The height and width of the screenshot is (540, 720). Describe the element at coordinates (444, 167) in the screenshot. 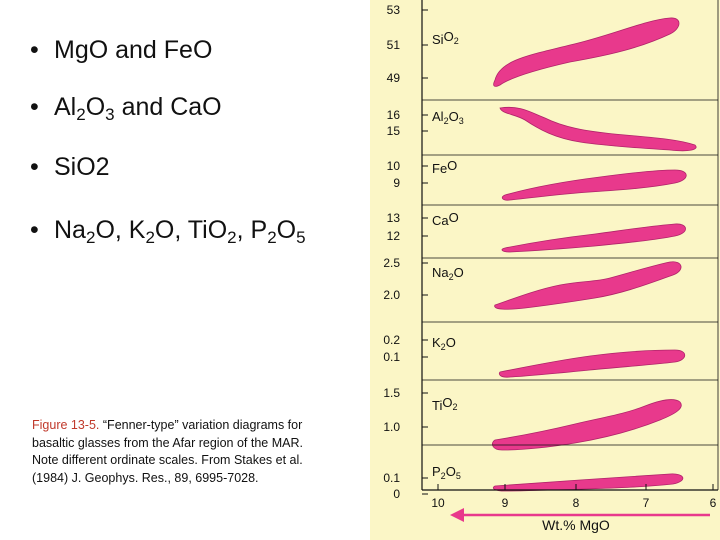

I see `oxide-label: FeO` at that location.